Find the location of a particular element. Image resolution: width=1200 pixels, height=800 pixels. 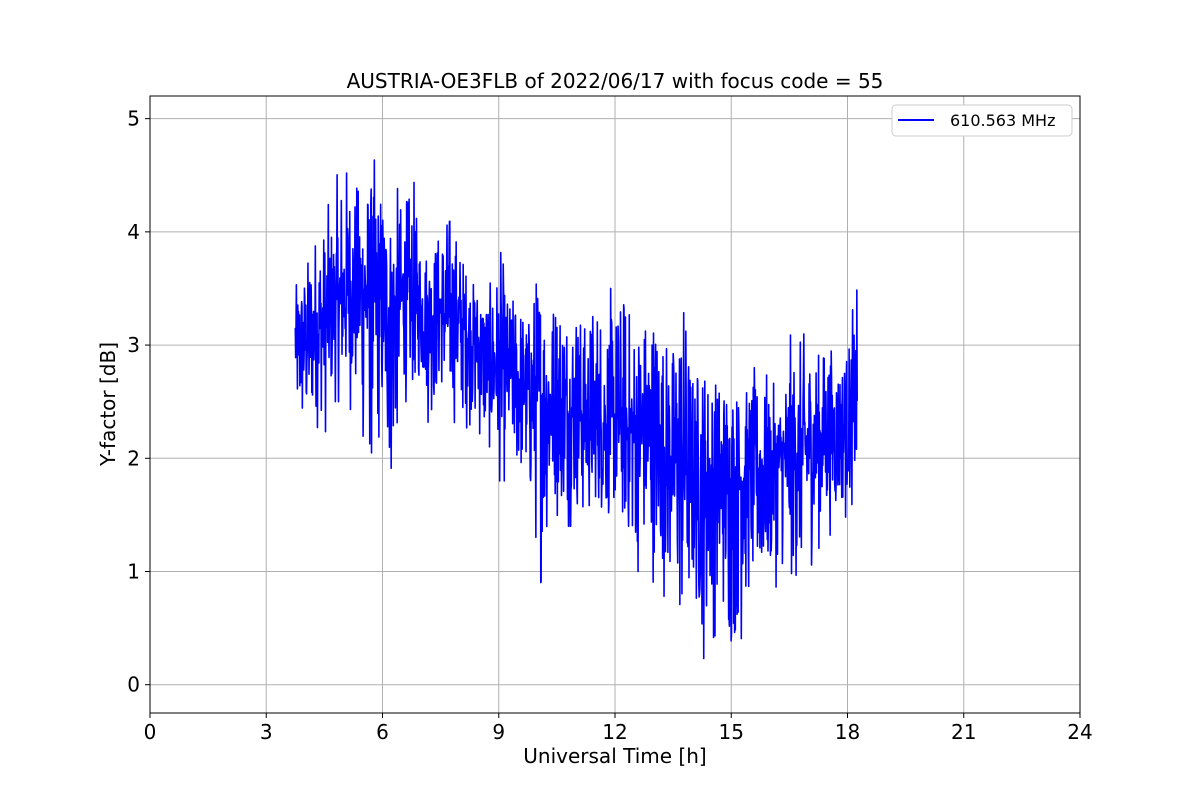

x-tick-label: 24 is located at coordinates (1079, 732).